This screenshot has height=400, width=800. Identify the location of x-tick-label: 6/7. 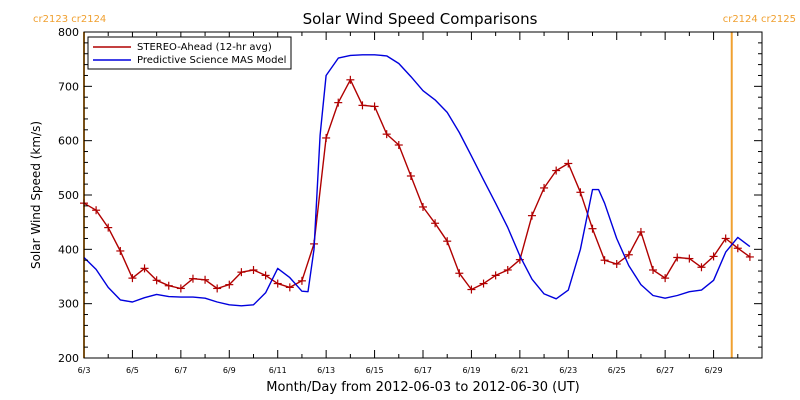
(180, 370).